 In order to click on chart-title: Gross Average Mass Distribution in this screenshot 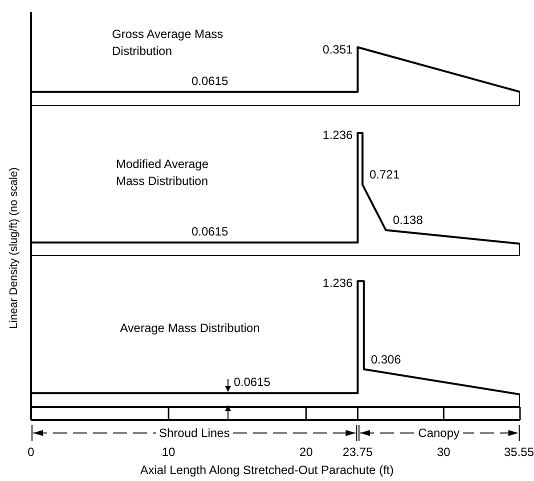, I will do `click(168, 43)`.